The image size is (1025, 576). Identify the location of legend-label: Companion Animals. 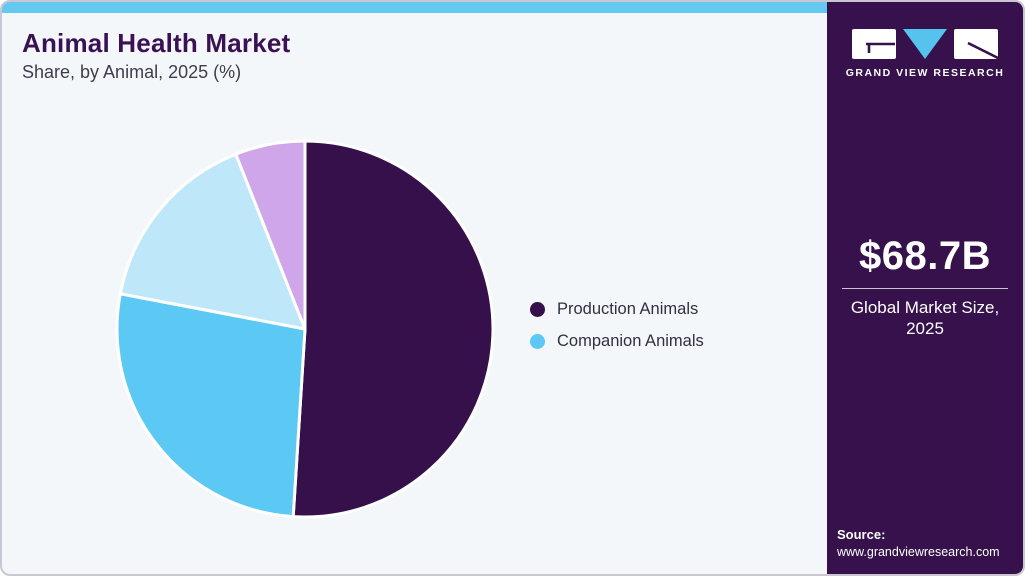
(630, 341).